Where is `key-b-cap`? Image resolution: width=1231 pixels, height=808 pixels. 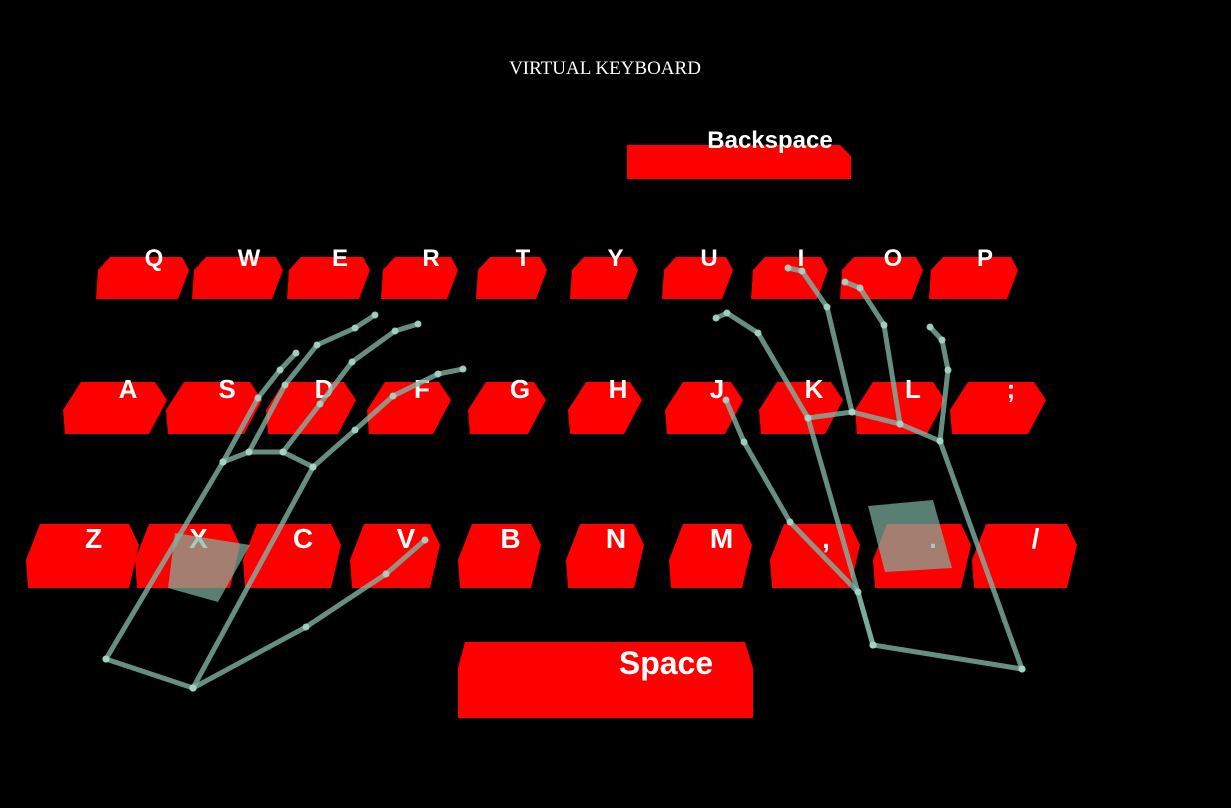
key-b-cap is located at coordinates (499, 556).